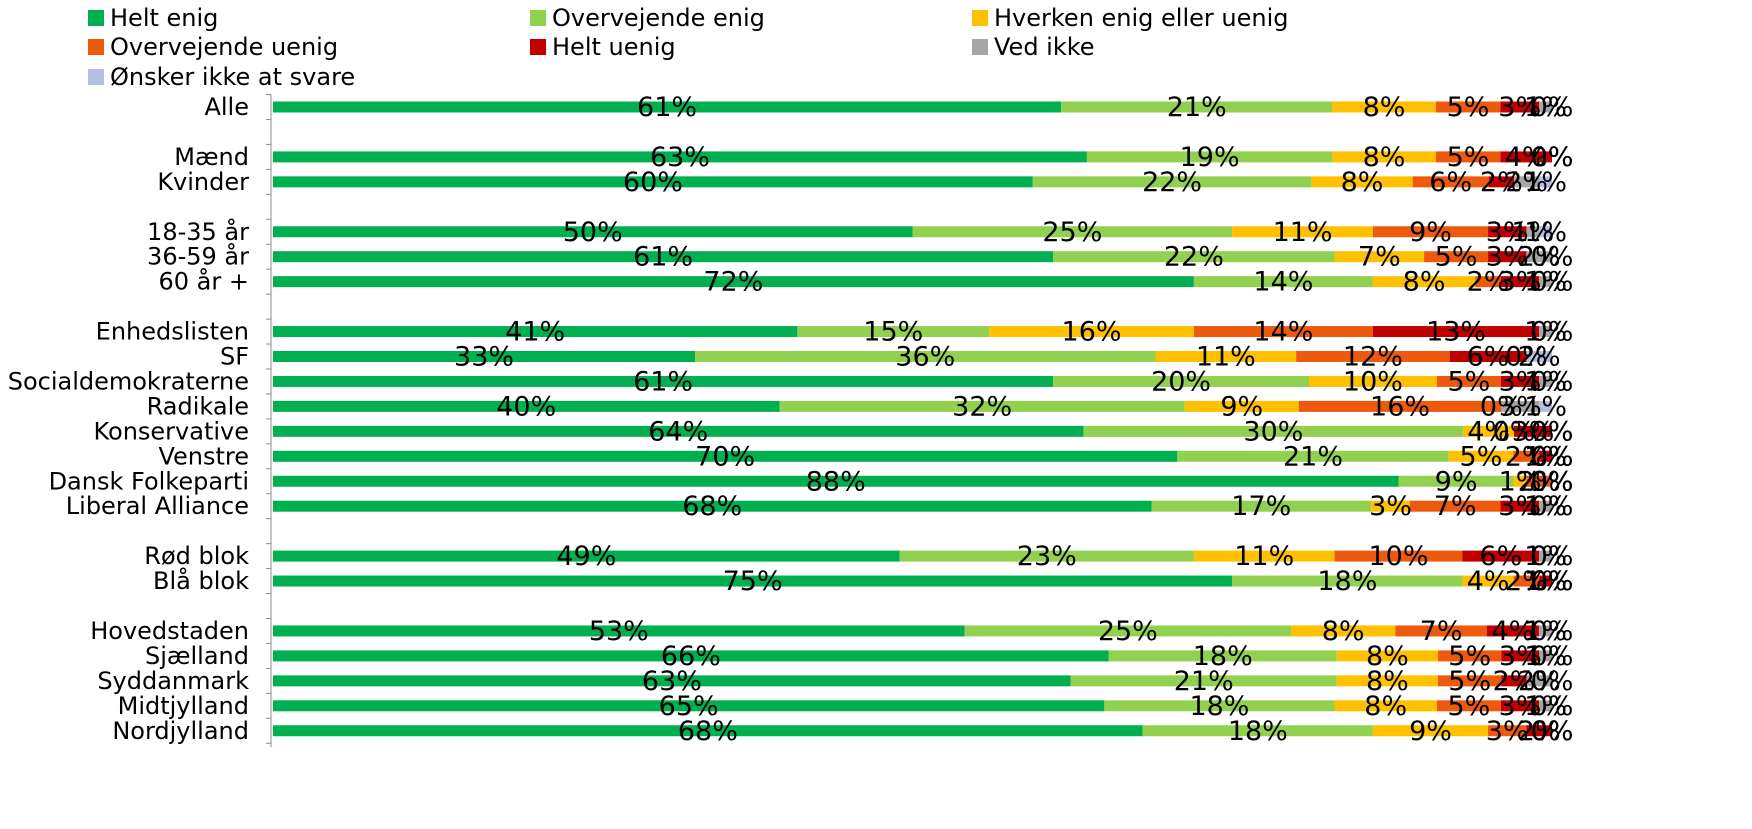 The width and height of the screenshot is (1752, 829). What do you see at coordinates (1468, 381) in the screenshot?
I see `bar-segment-socialdemokraterne-overvejende-uenig` at bounding box center [1468, 381].